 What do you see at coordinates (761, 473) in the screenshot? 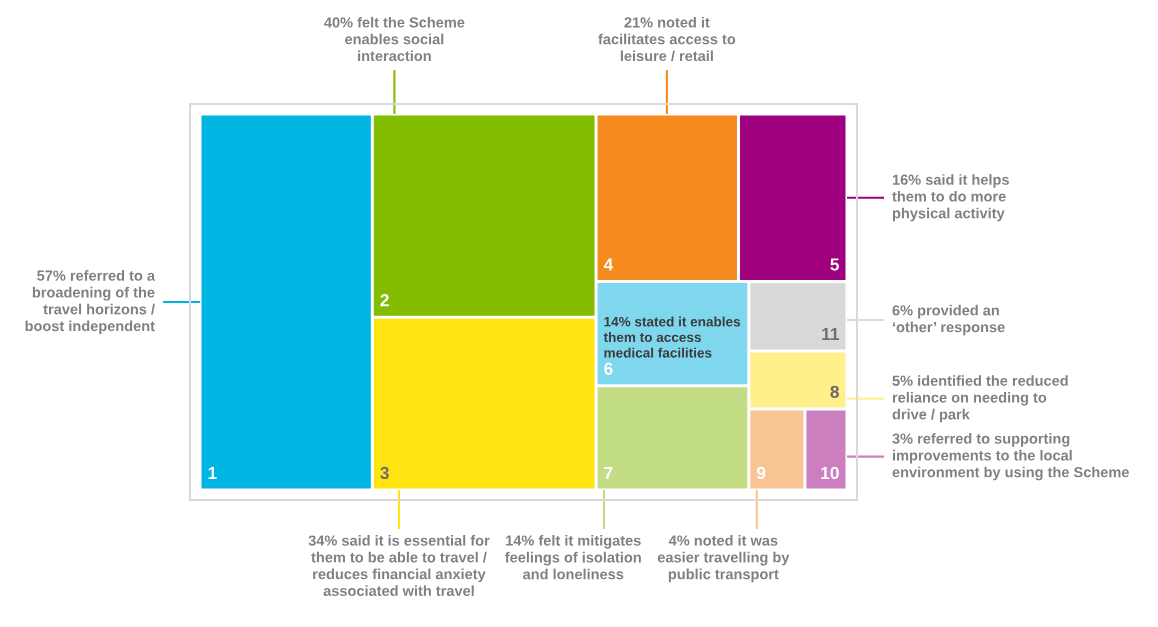
I see `category-label: 9` at bounding box center [761, 473].